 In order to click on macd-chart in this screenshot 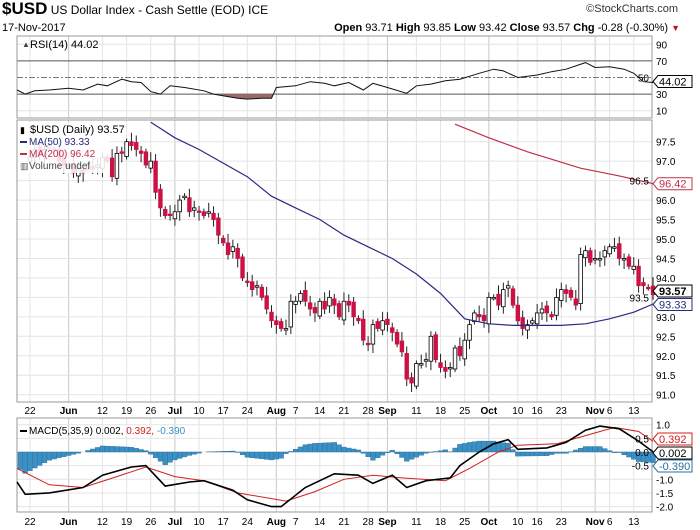, I will do `click(336, 466)`.